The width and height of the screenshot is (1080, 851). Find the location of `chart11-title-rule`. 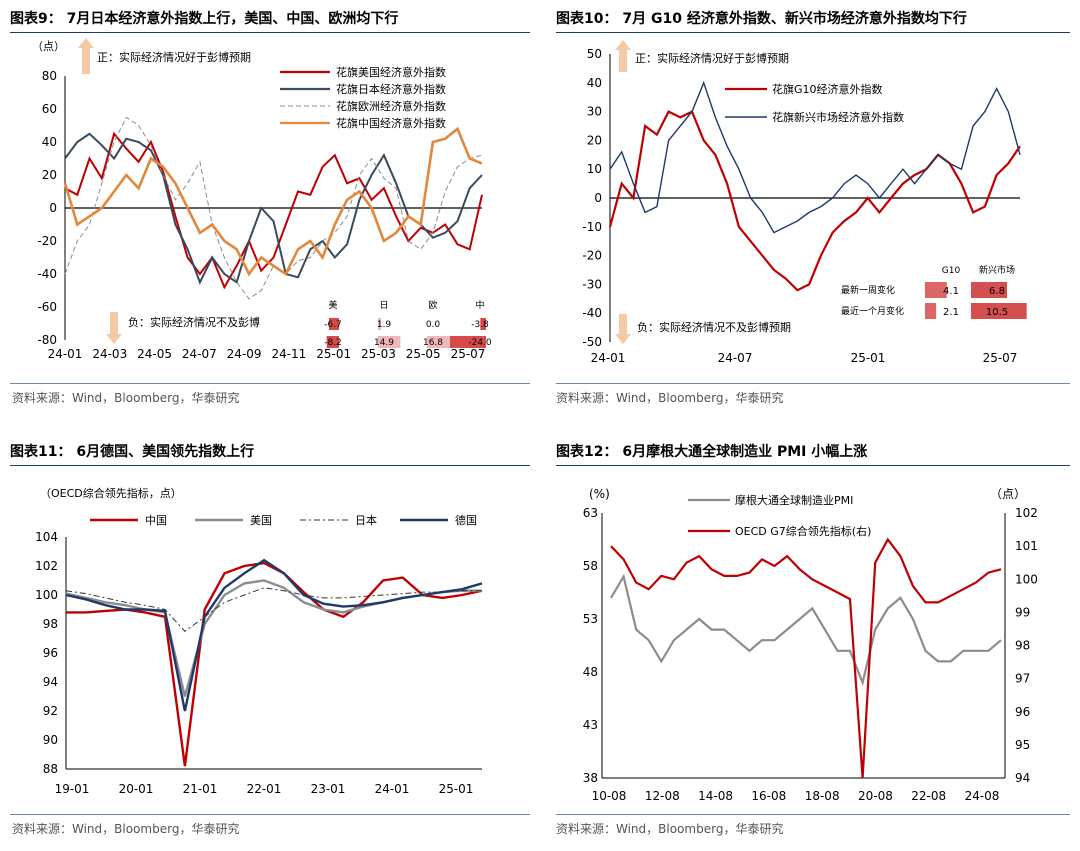

chart11-title-rule is located at coordinates (270, 465).